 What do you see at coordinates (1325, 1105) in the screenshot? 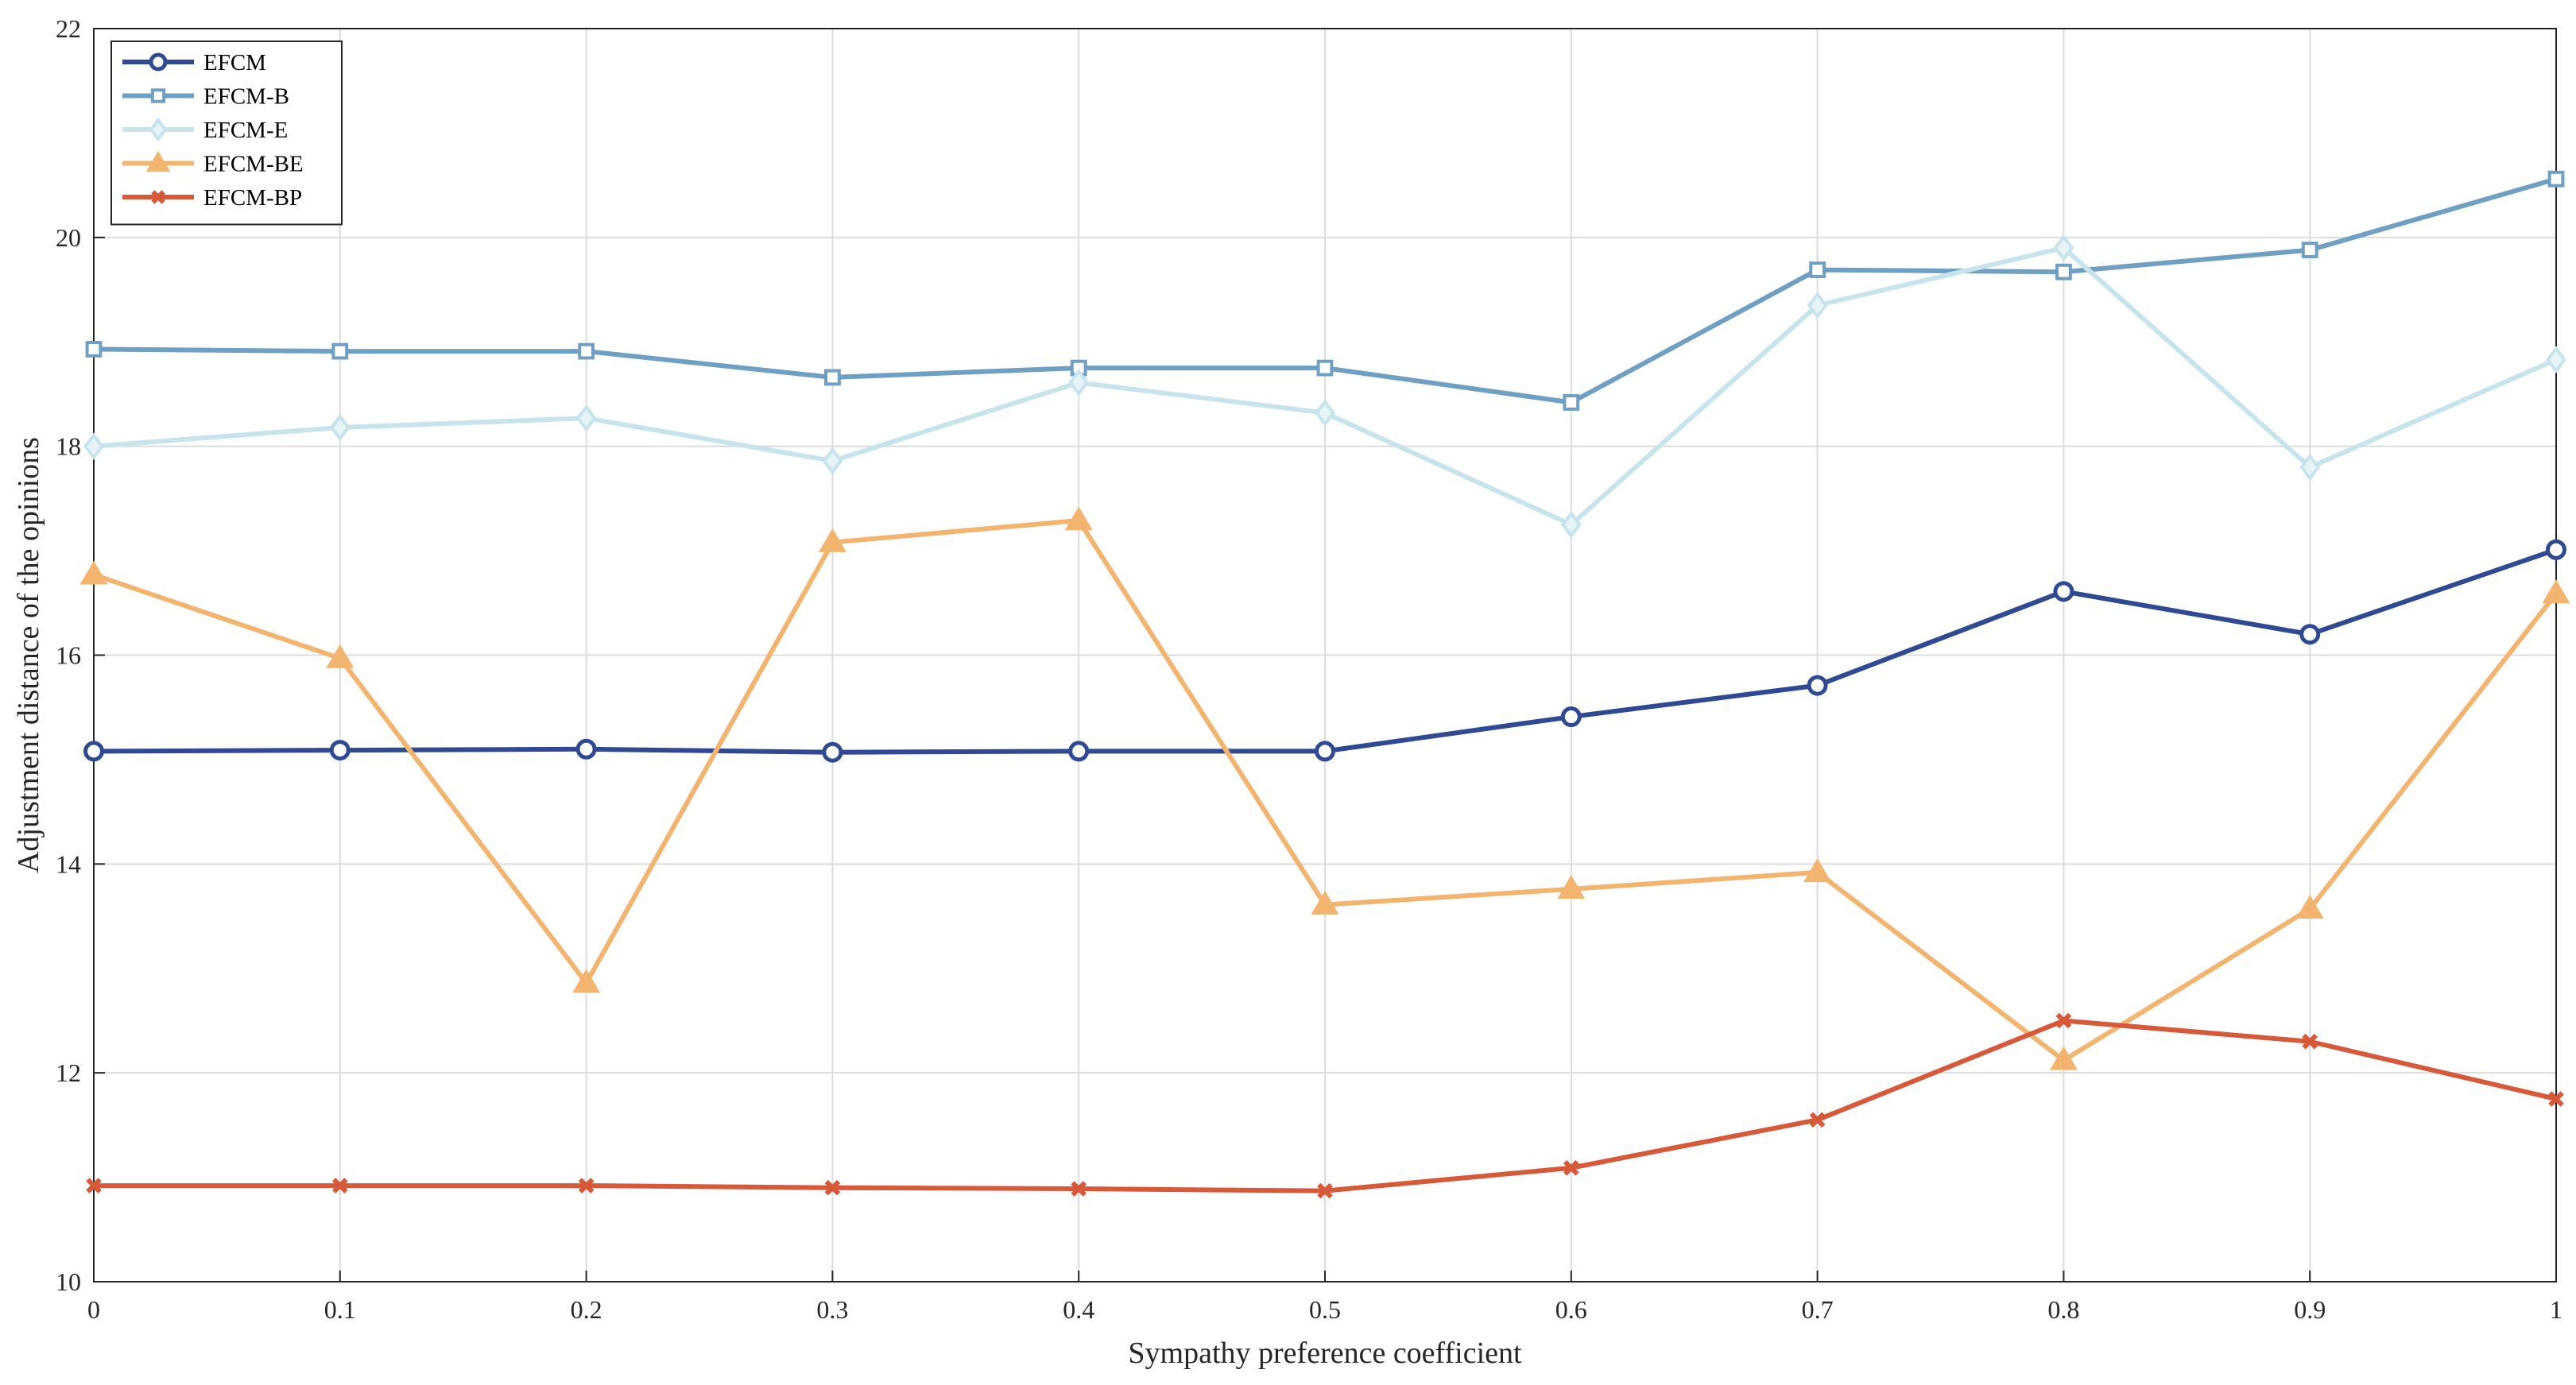
I see `series-efcm-bp` at bounding box center [1325, 1105].